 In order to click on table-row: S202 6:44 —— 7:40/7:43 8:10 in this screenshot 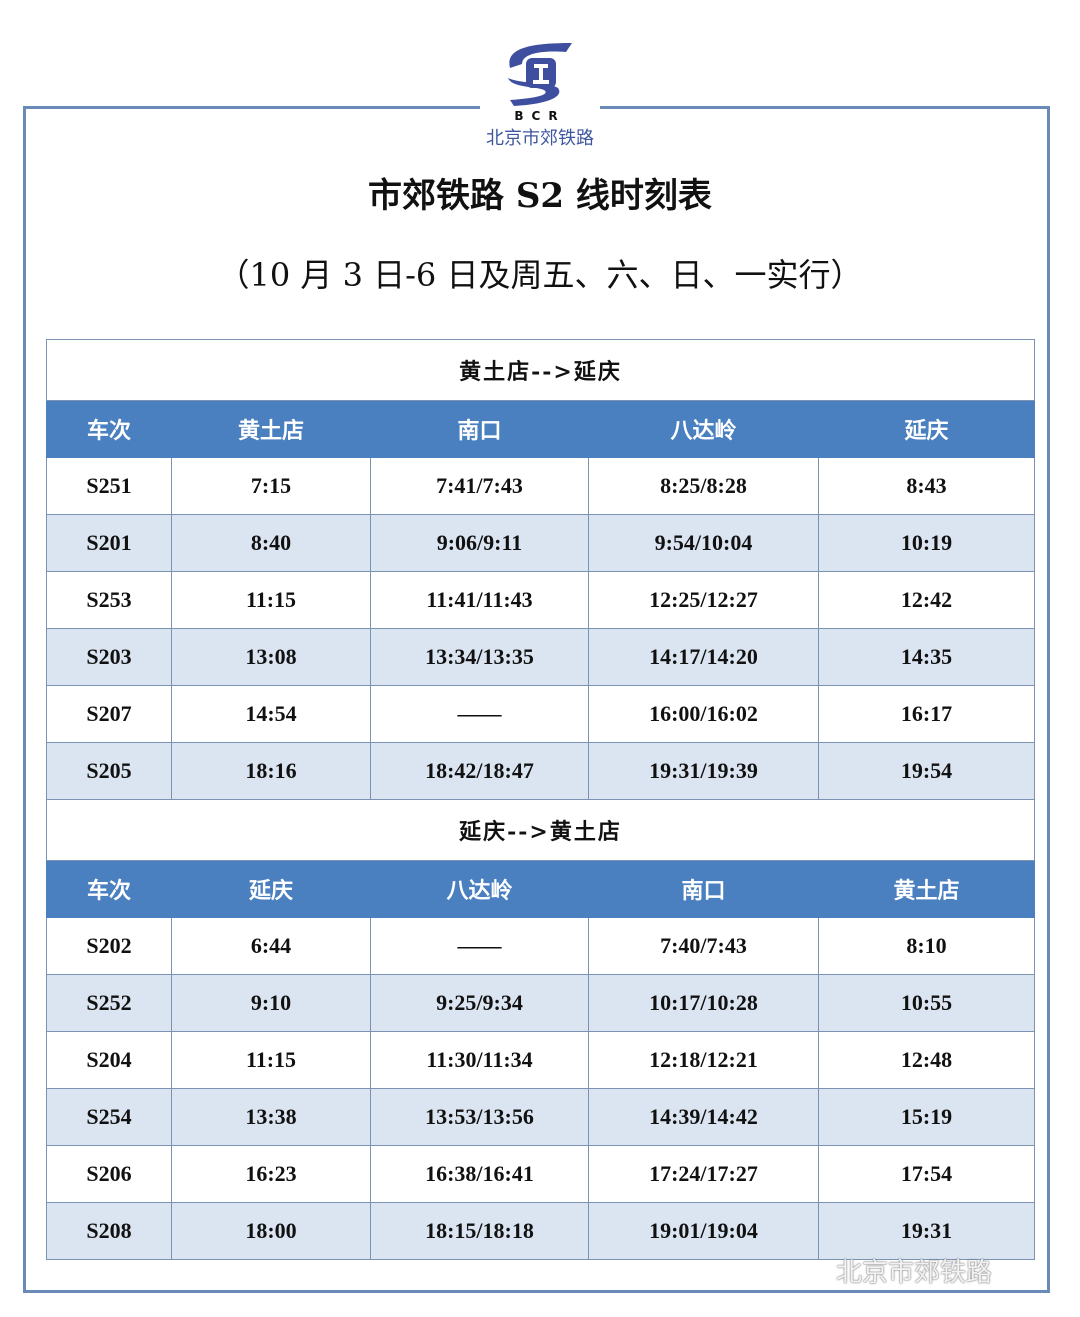, I will do `click(541, 946)`.